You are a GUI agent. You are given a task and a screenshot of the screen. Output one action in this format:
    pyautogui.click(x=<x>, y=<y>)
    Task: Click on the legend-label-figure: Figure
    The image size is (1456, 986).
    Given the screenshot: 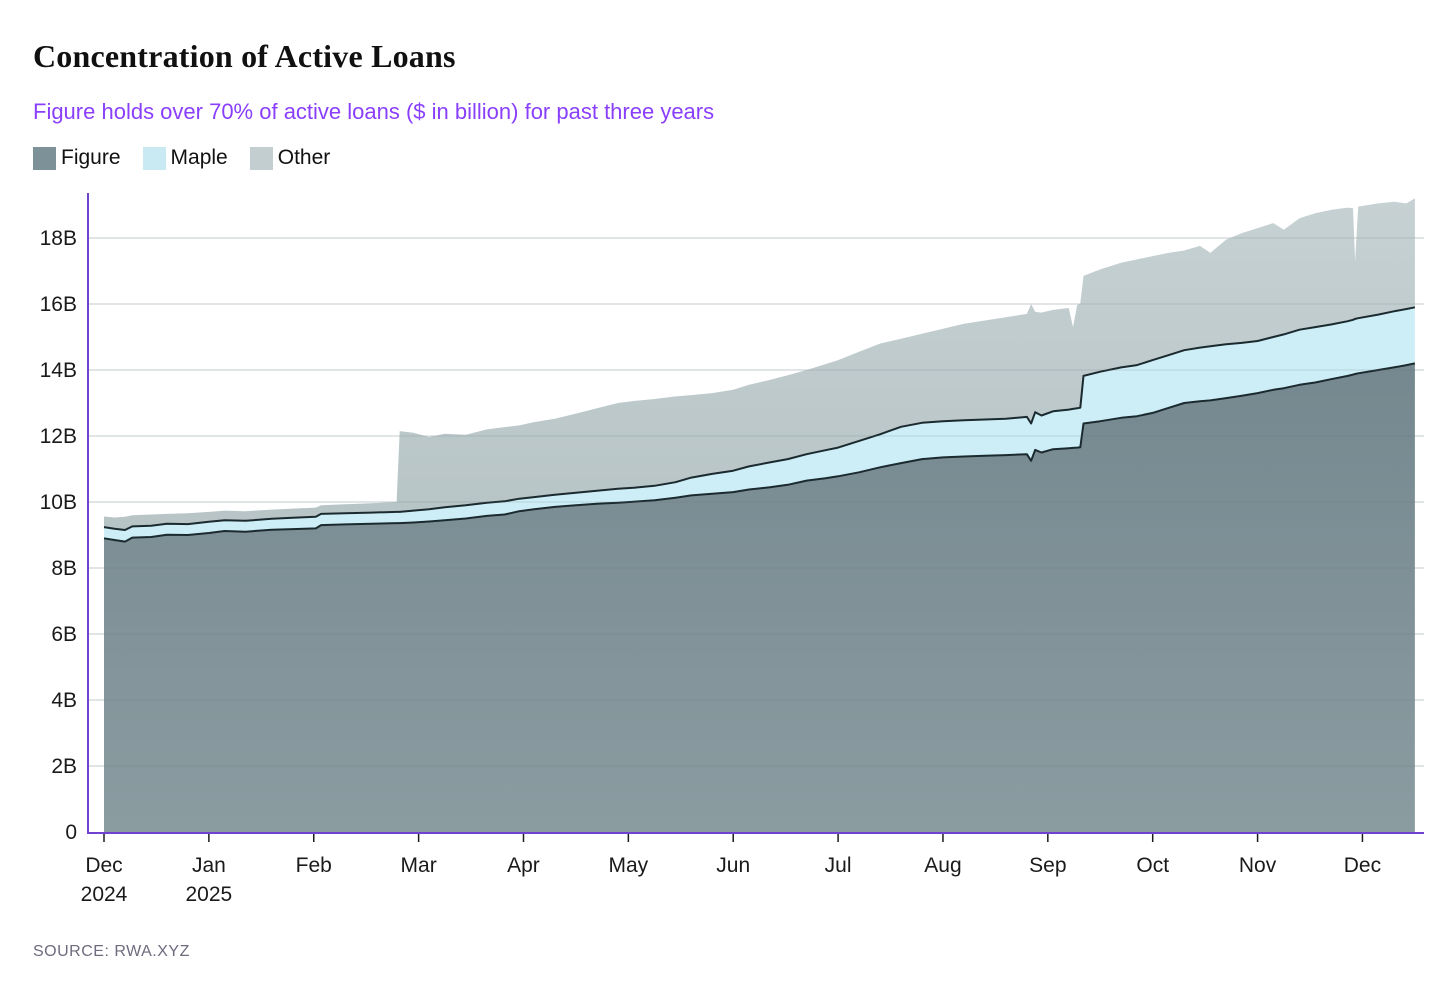 What is the action you would take?
    pyautogui.click(x=91, y=157)
    